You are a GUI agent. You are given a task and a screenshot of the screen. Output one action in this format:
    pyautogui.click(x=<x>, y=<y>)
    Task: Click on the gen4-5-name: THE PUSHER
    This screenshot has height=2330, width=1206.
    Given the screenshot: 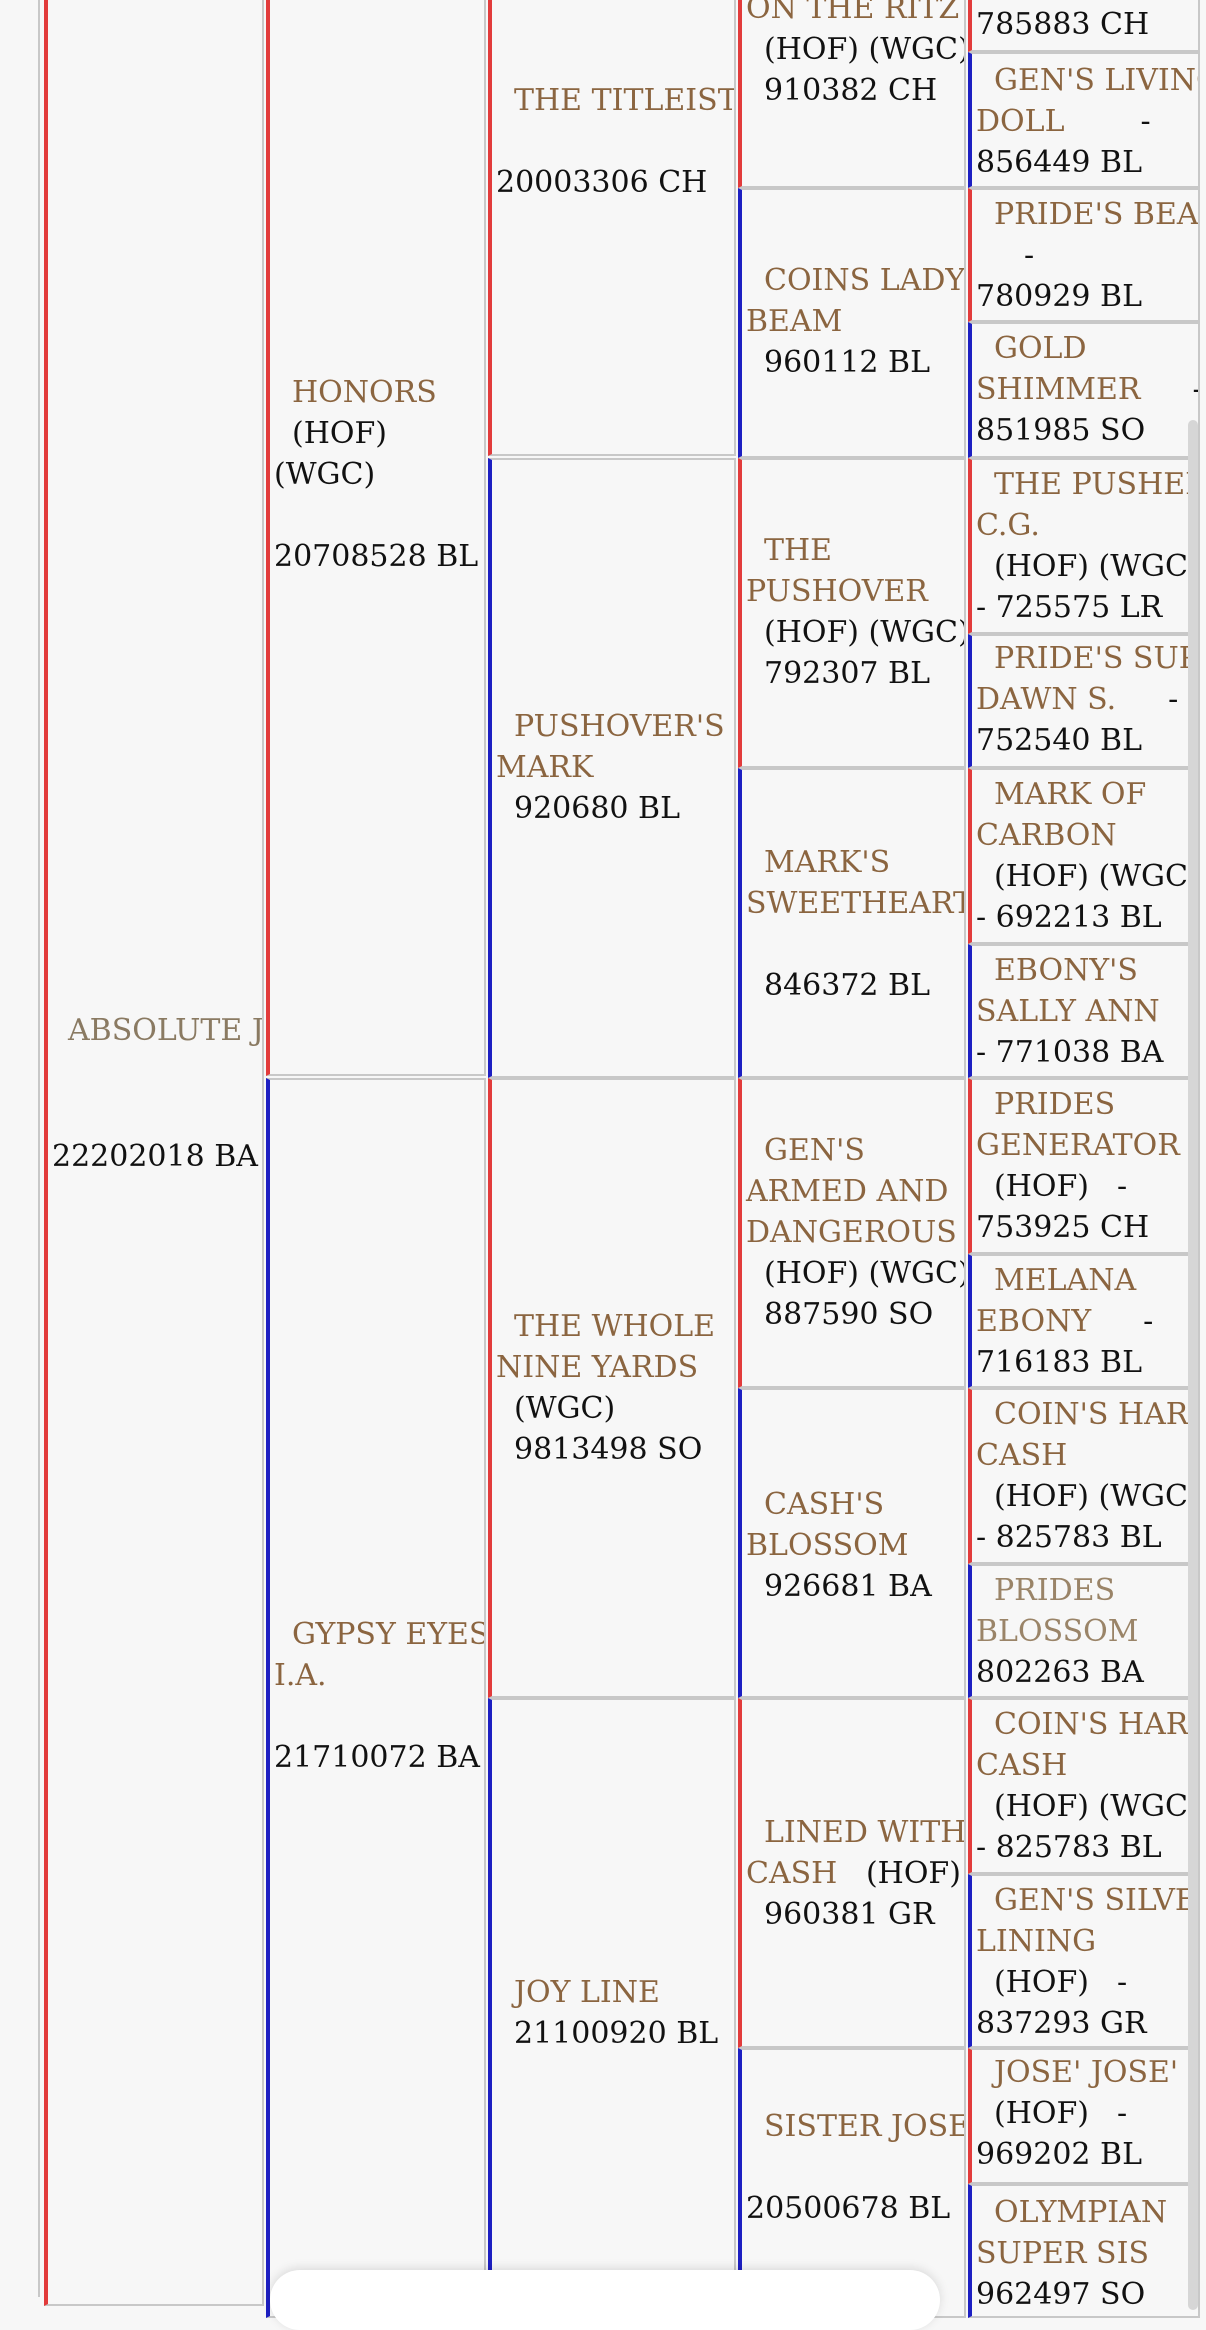 What is the action you would take?
    pyautogui.click(x=1097, y=484)
    